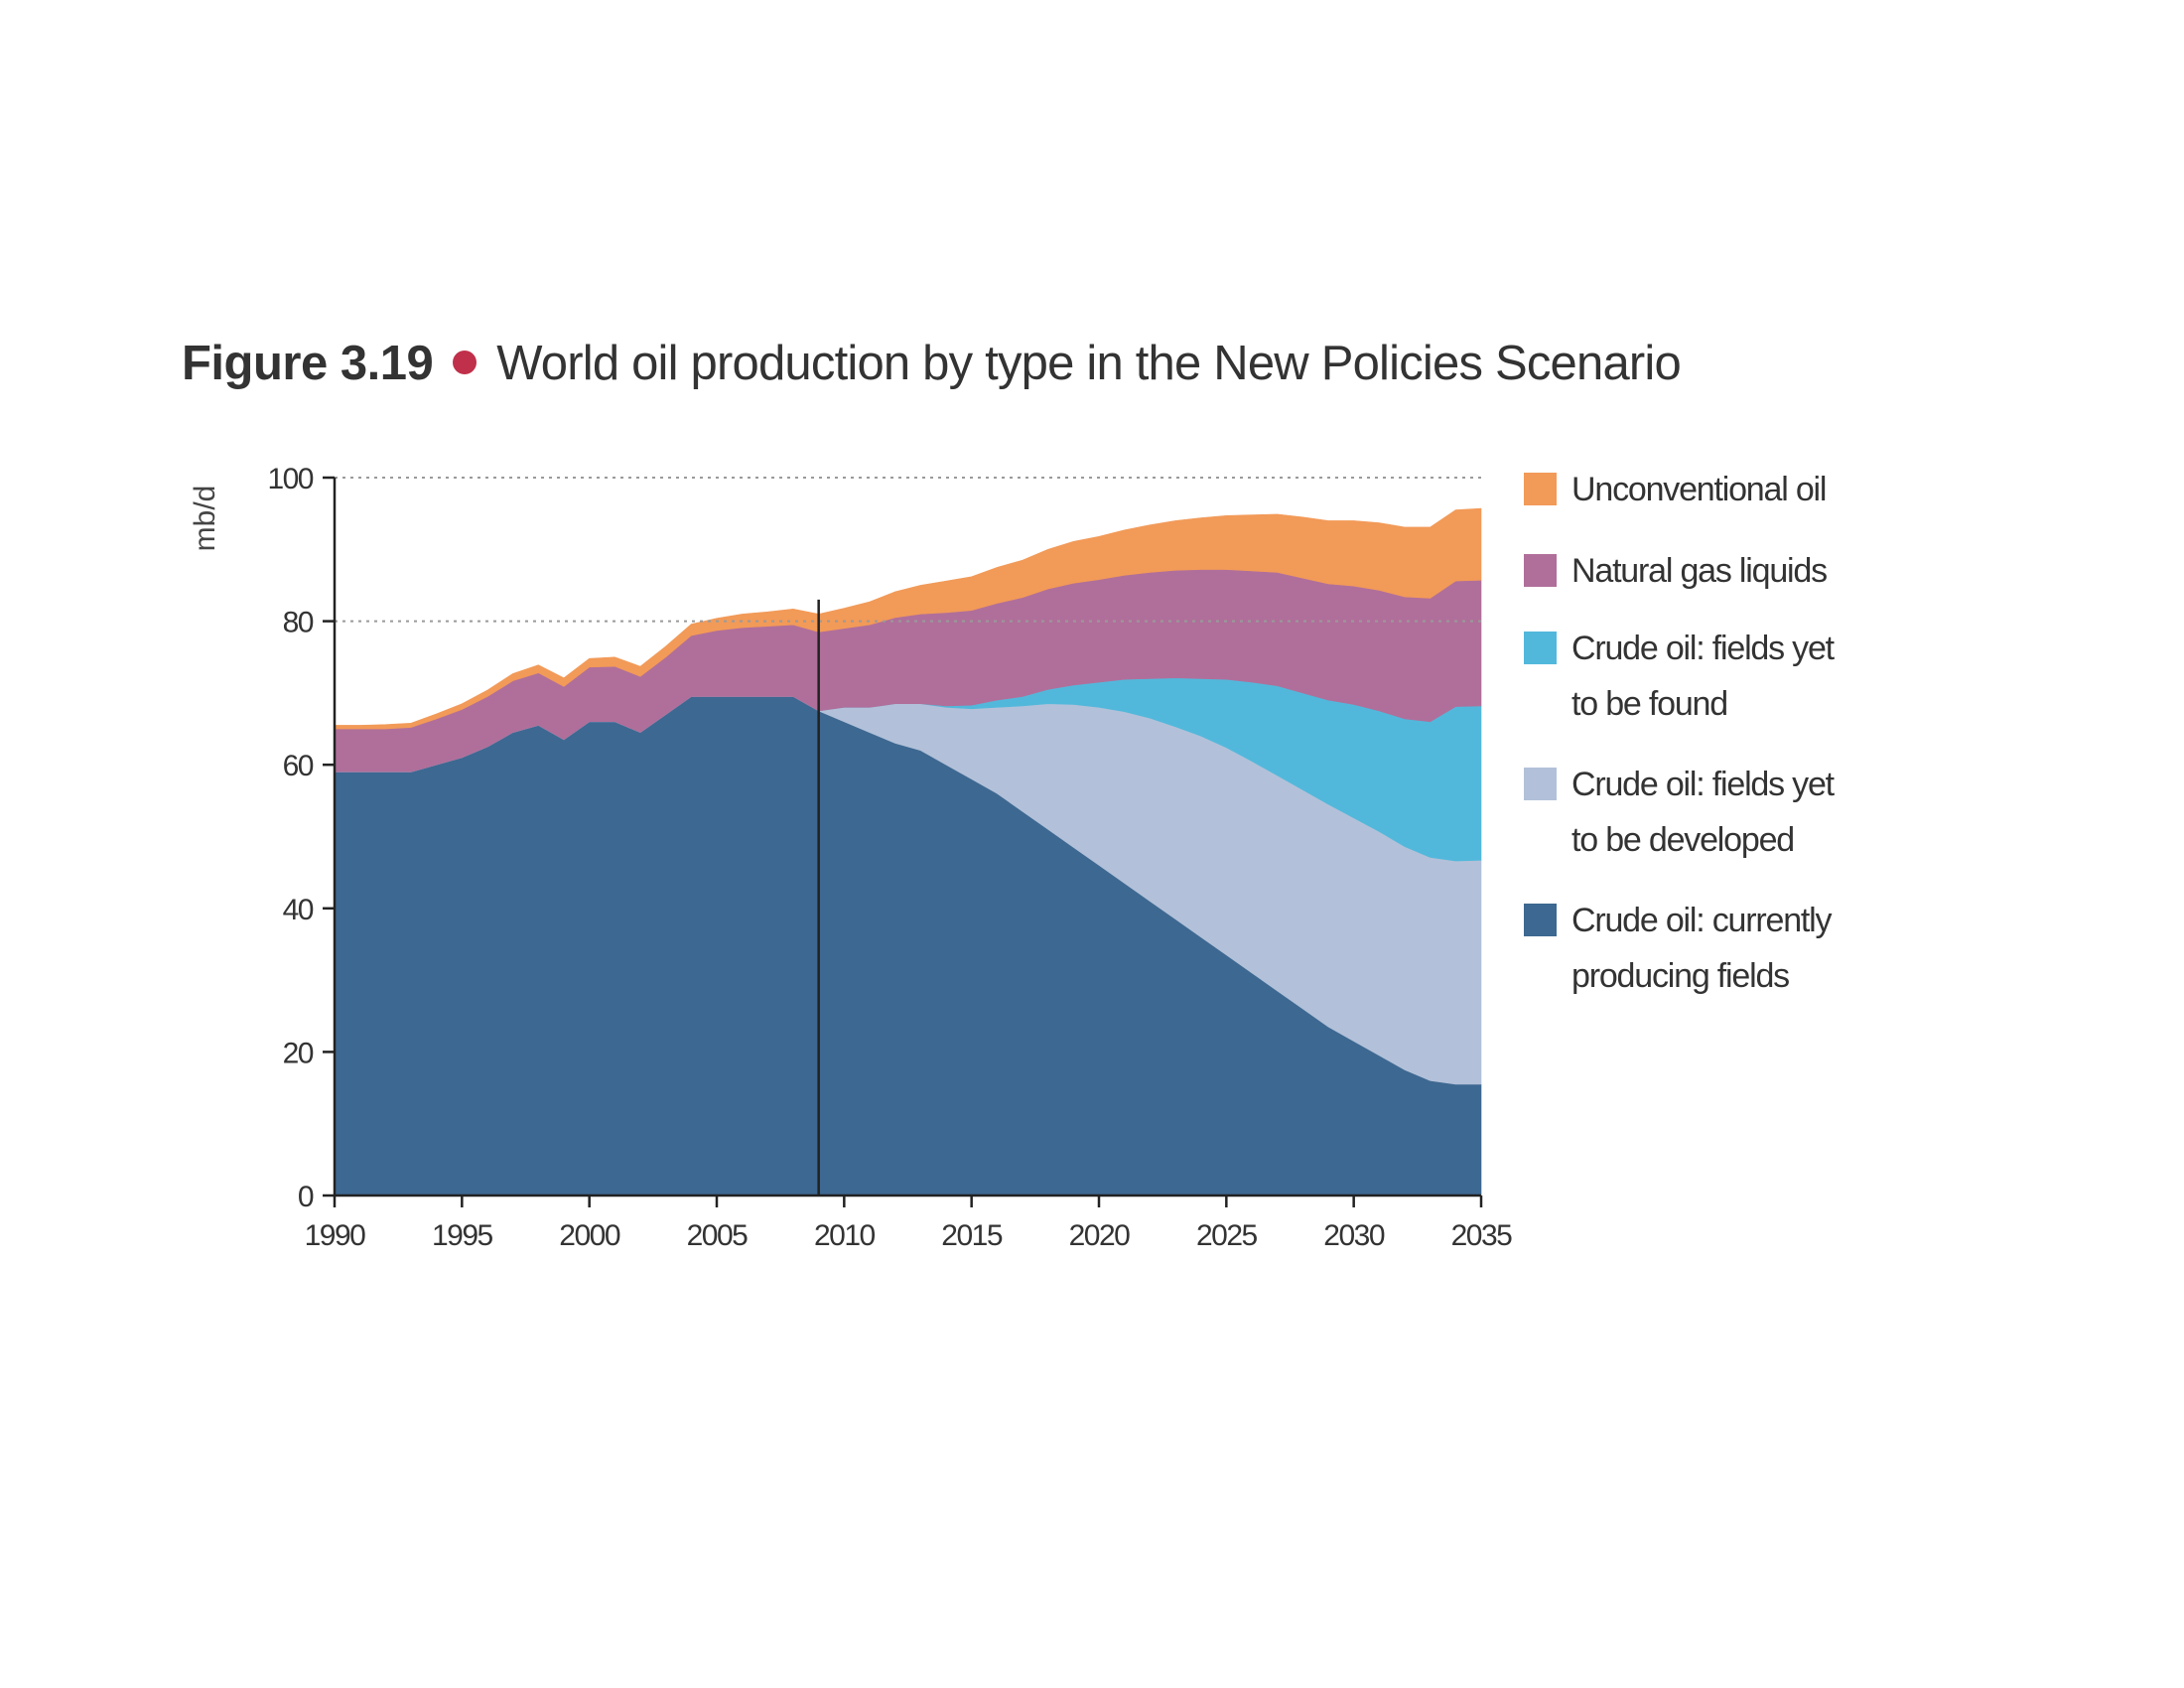  What do you see at coordinates (1649, 704) in the screenshot?
I see `legend-item-crude-oil-fields-yet-to-be-found-text: to be found` at bounding box center [1649, 704].